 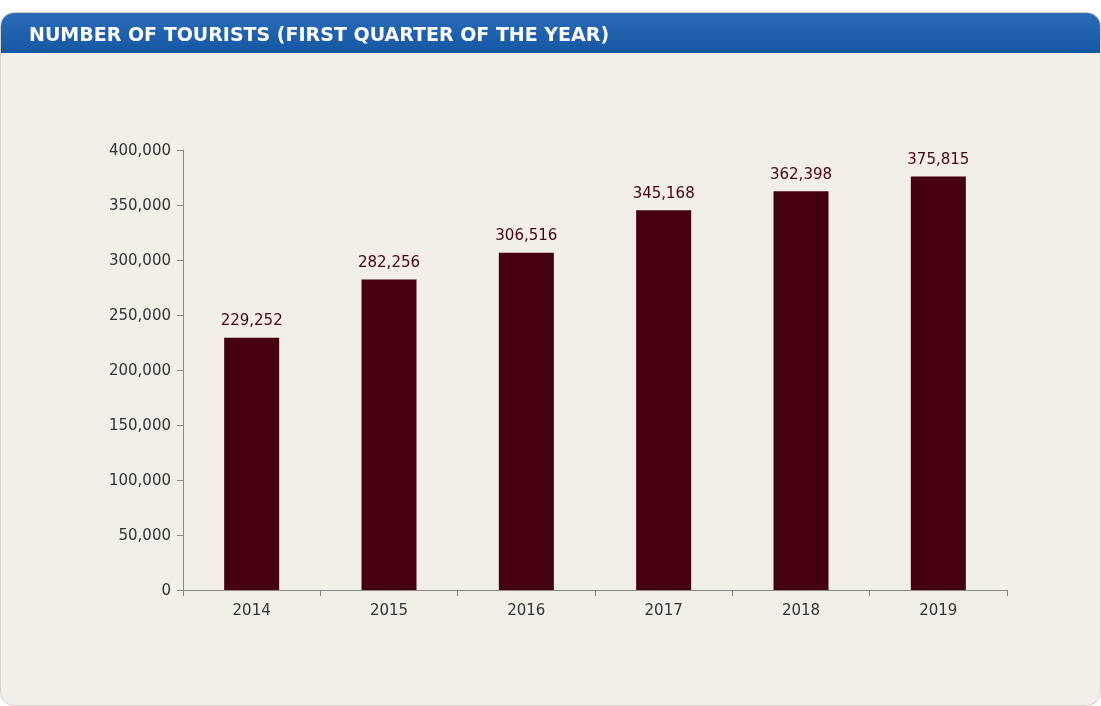 What do you see at coordinates (139, 205) in the screenshot?
I see `y-tick-label: 350,000` at bounding box center [139, 205].